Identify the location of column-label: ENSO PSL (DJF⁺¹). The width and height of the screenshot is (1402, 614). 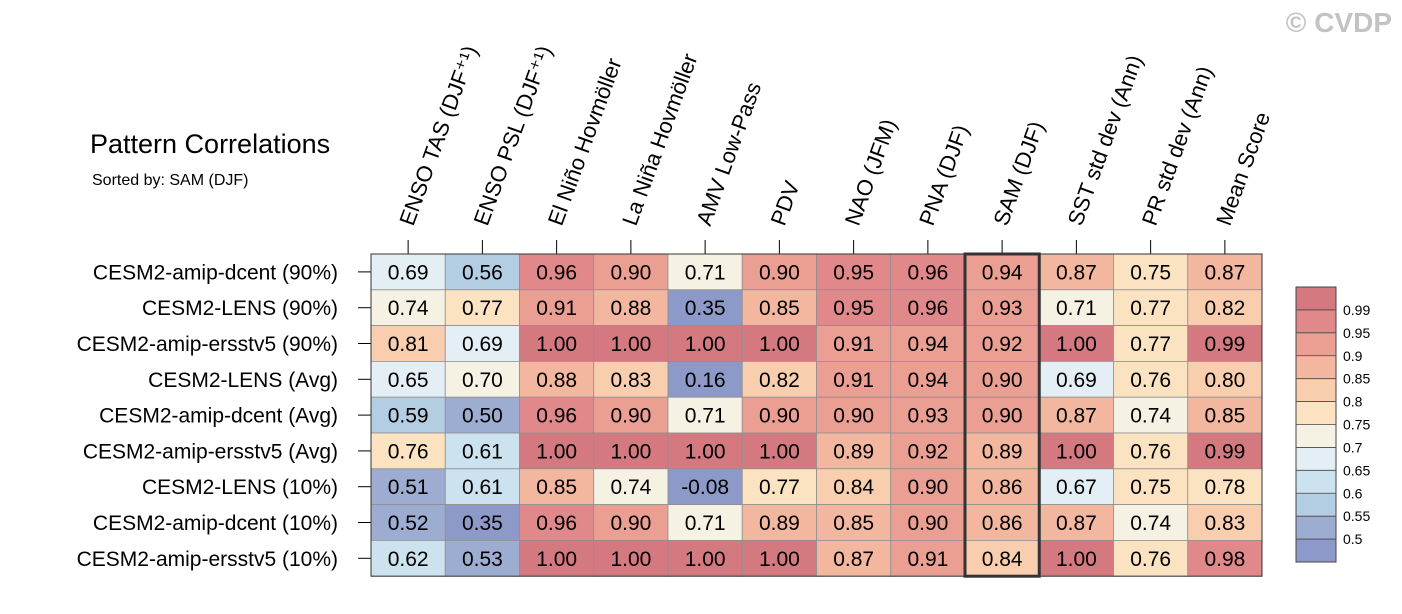
(513, 135).